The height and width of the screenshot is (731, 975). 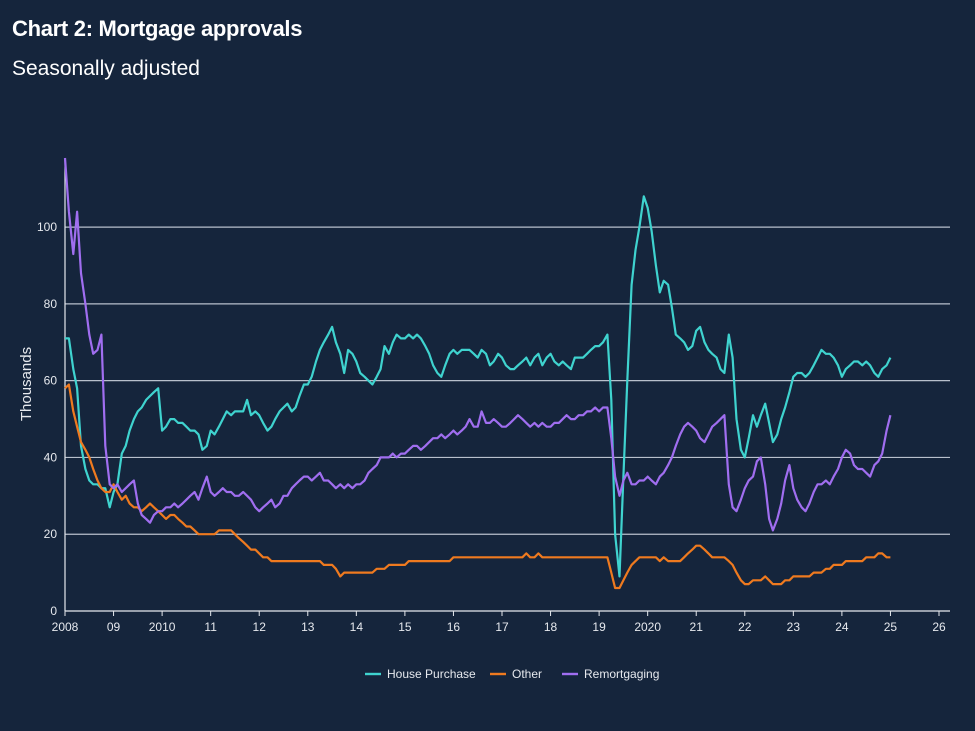 What do you see at coordinates (114, 627) in the screenshot?
I see `x-tick-label: 09` at bounding box center [114, 627].